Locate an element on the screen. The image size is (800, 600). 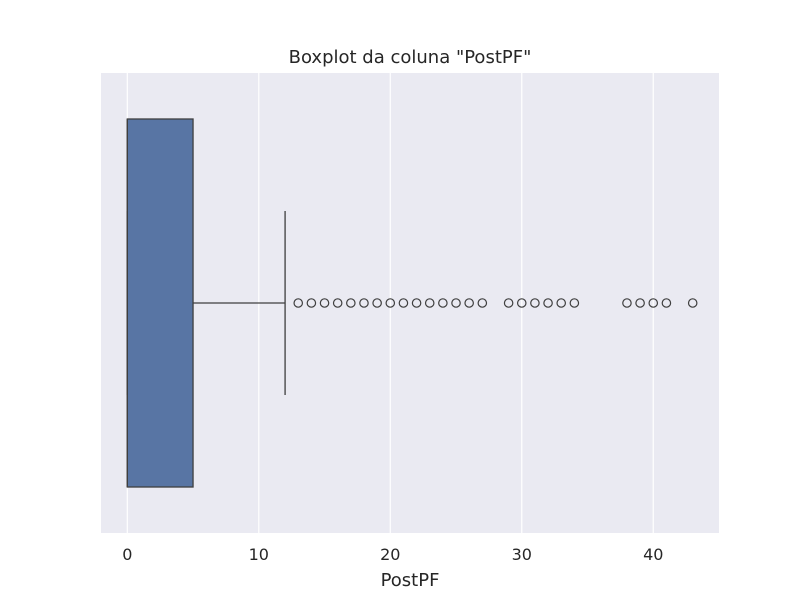
x-axis-label: PostPF is located at coordinates (410, 580).